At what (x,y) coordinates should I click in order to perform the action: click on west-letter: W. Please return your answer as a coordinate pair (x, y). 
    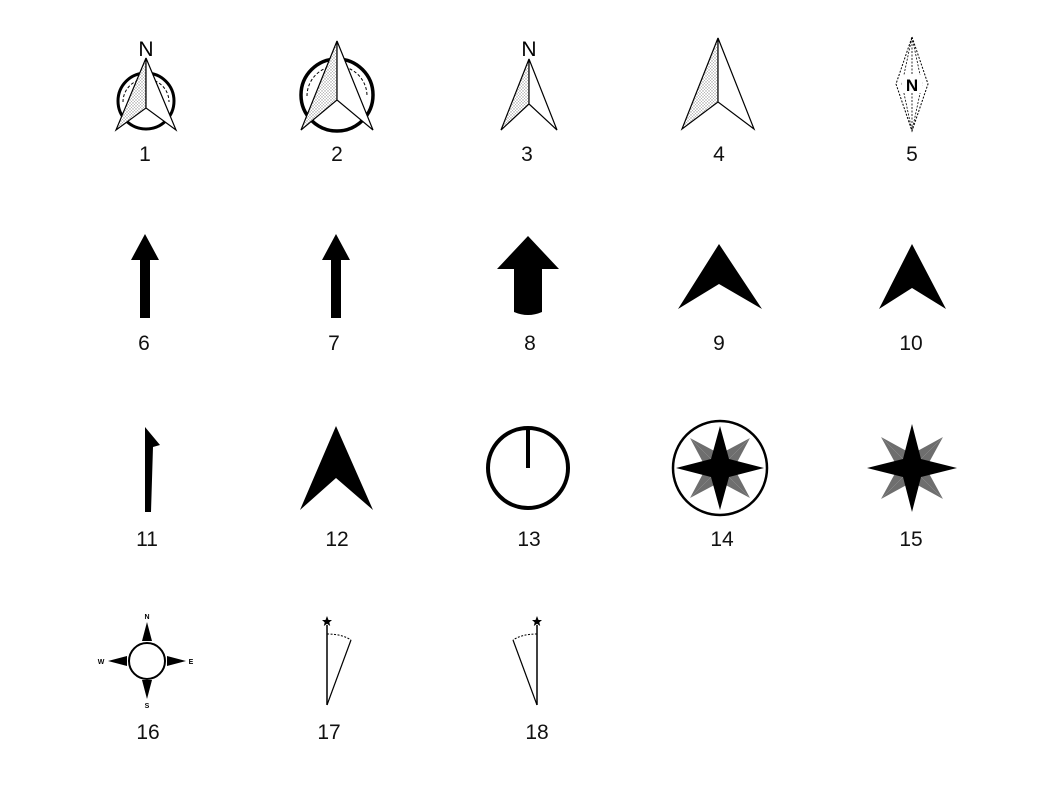
    Looking at the image, I should click on (101, 662).